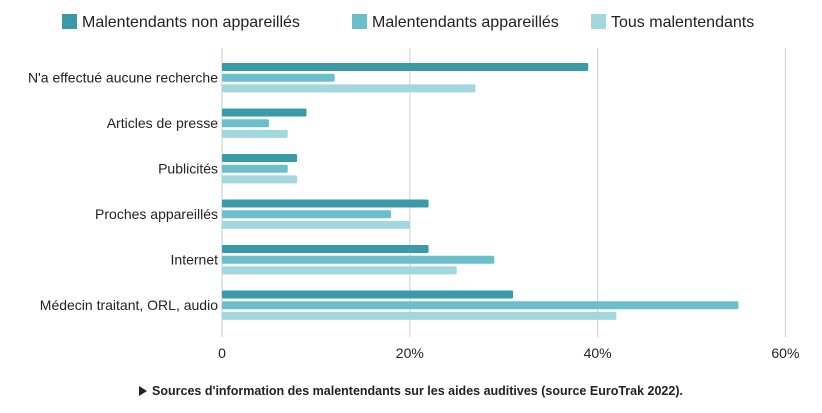 Image resolution: width=822 pixels, height=413 pixels. What do you see at coordinates (508, 353) in the screenshot?
I see `x-axis-tick-labels: 0 20% 40% 60%` at bounding box center [508, 353].